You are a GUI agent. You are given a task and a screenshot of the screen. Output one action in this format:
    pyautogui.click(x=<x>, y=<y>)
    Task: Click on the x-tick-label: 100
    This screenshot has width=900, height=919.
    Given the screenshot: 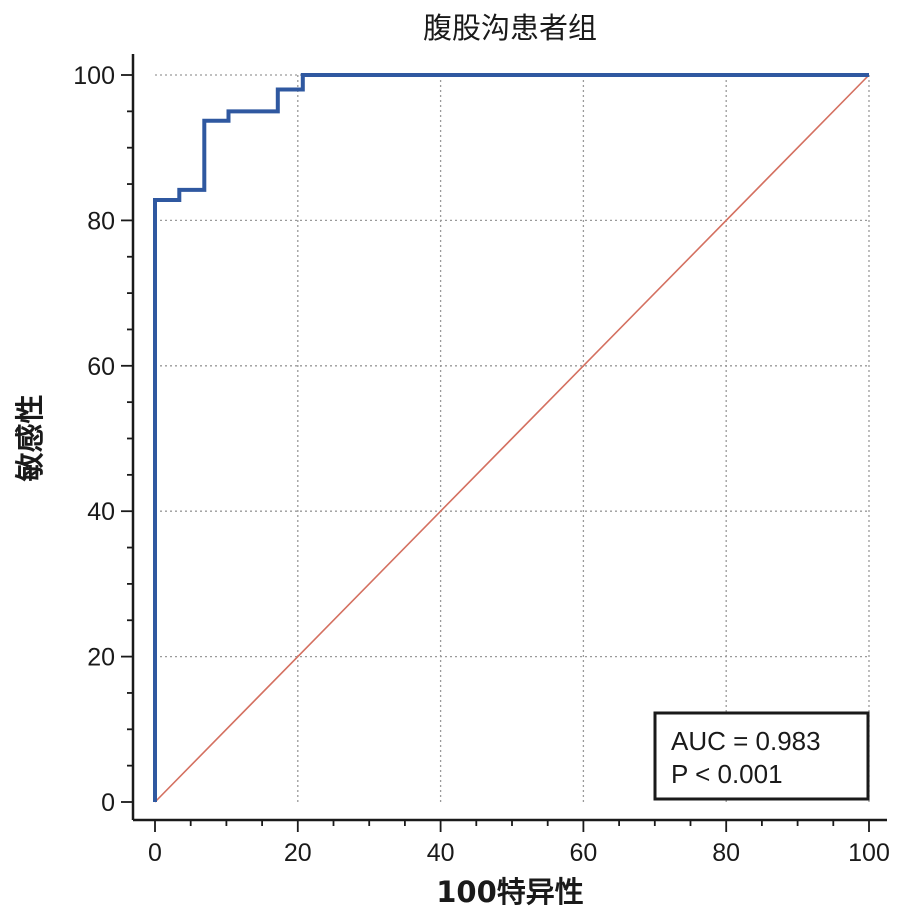 What is the action you would take?
    pyautogui.click(x=869, y=853)
    